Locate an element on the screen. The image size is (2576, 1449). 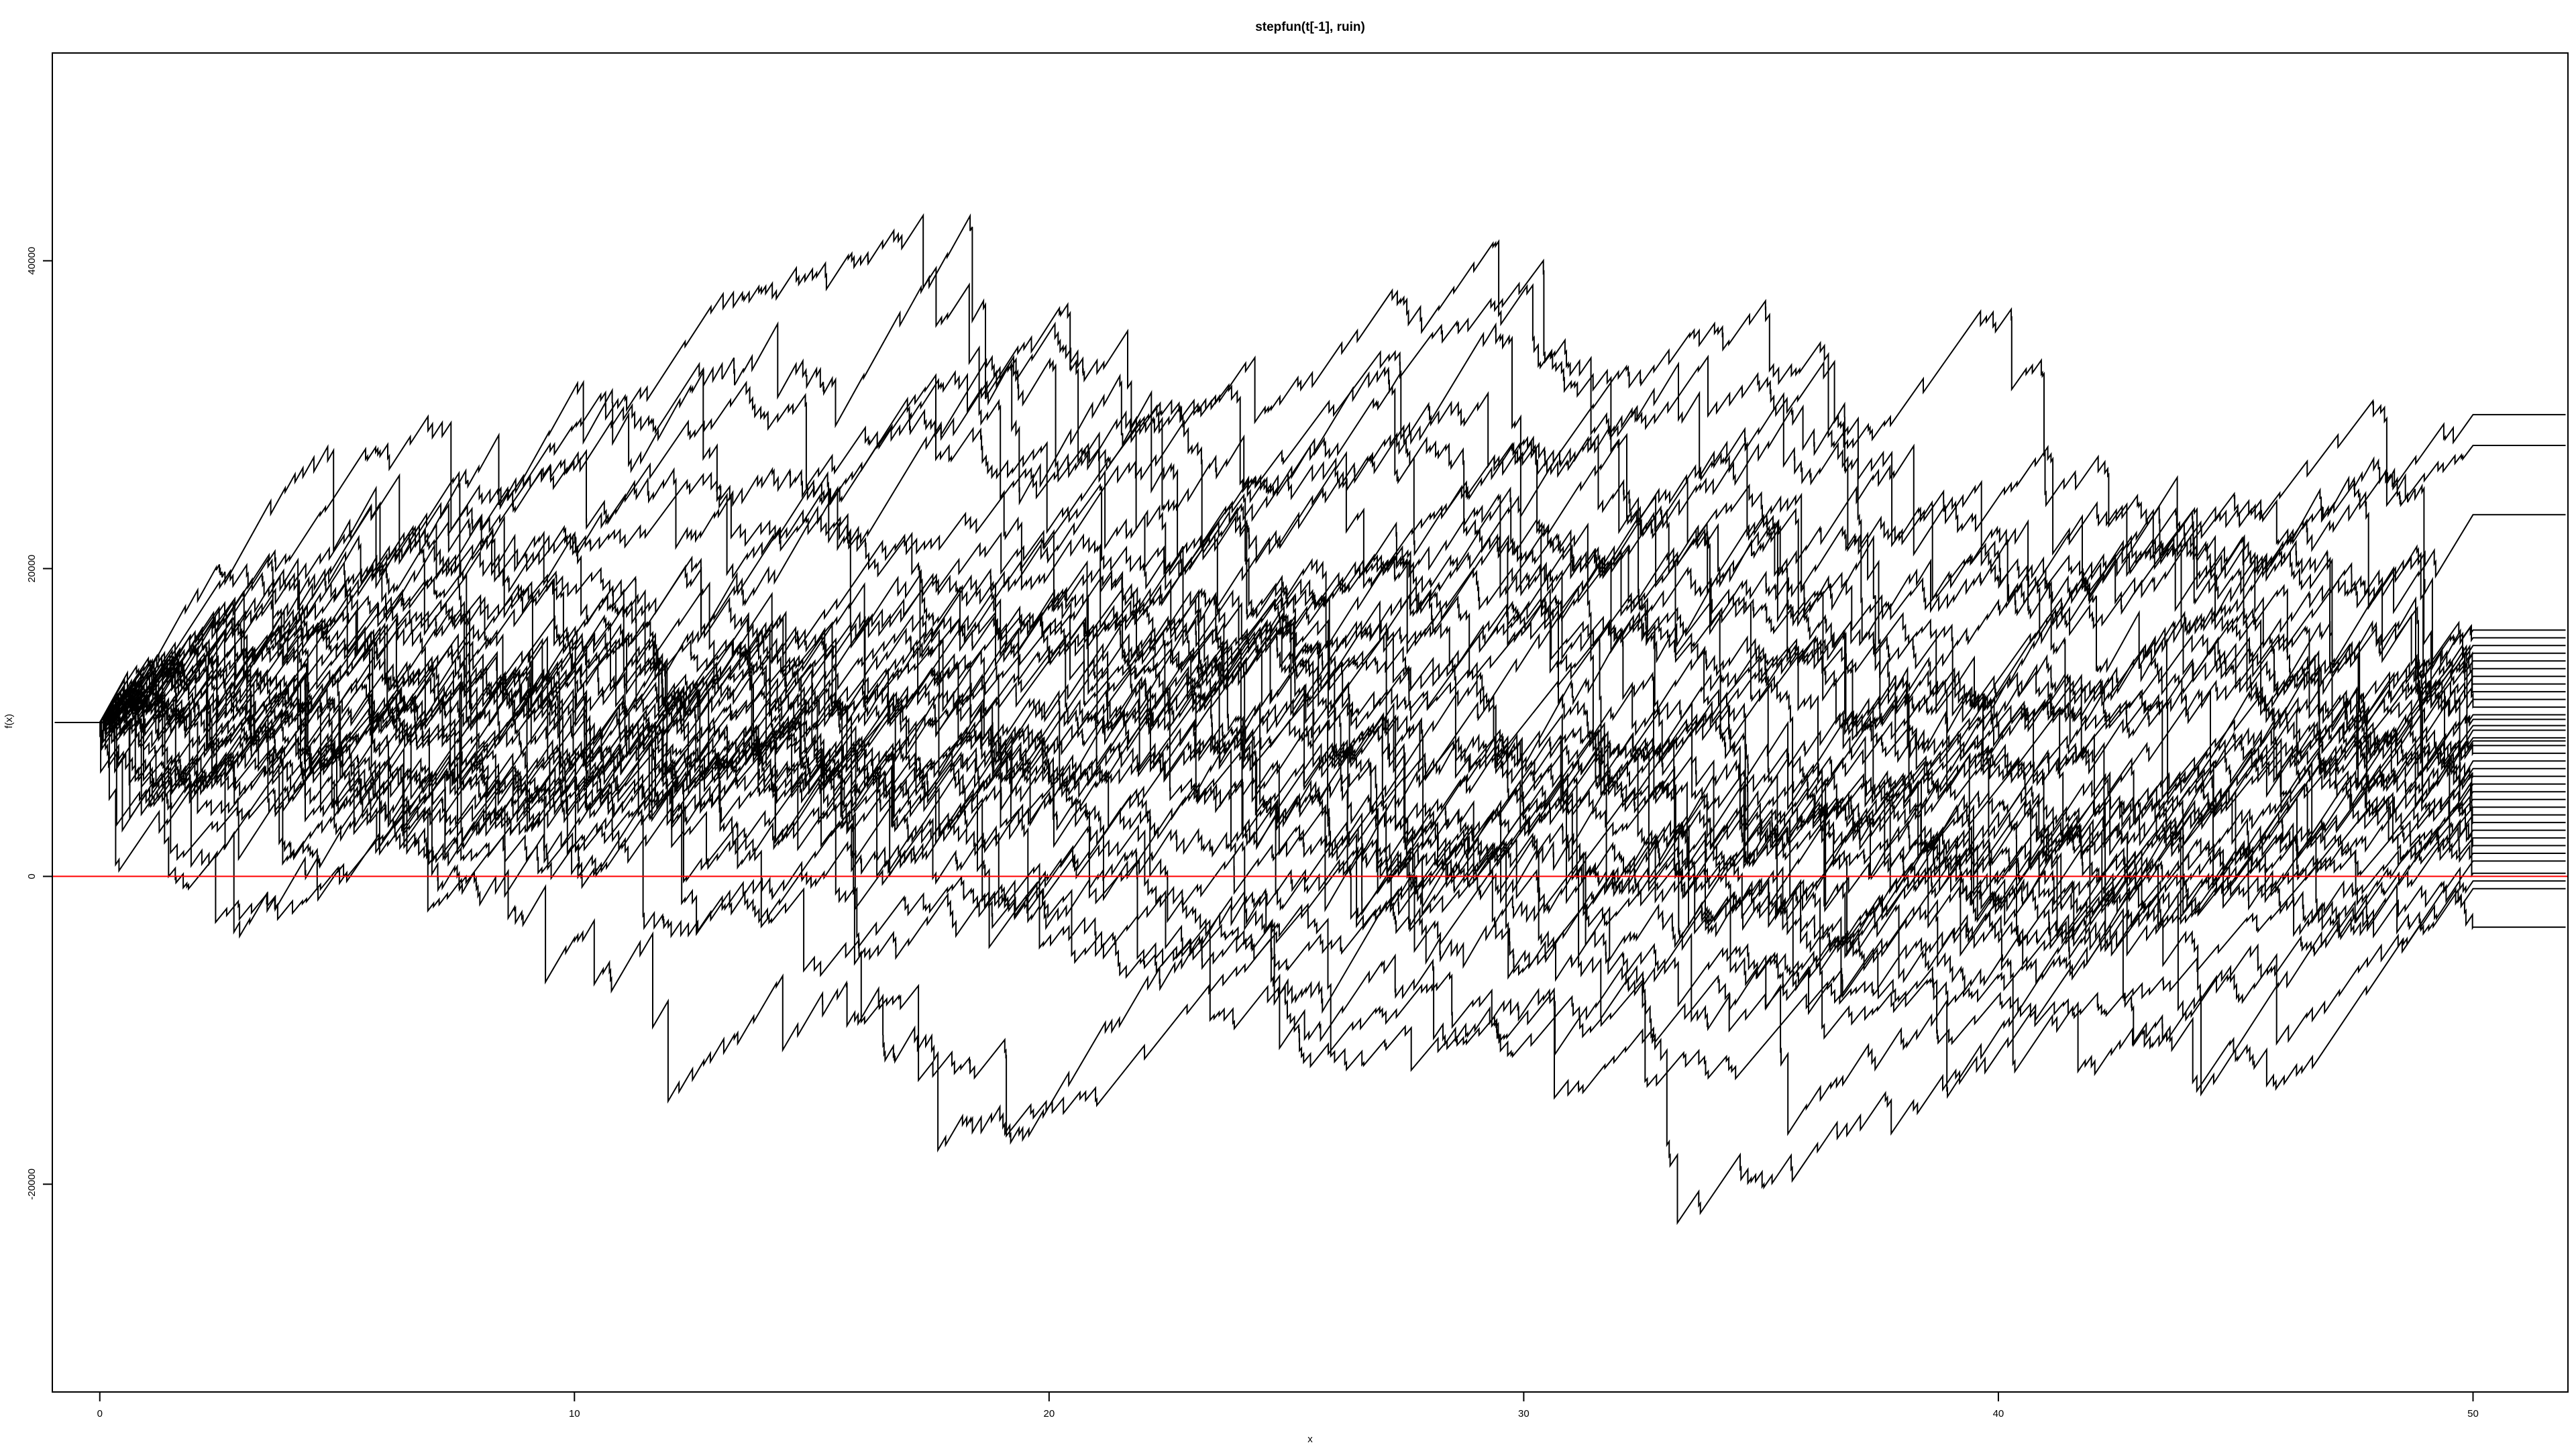
x-tick-label: 30 is located at coordinates (1523, 1413).